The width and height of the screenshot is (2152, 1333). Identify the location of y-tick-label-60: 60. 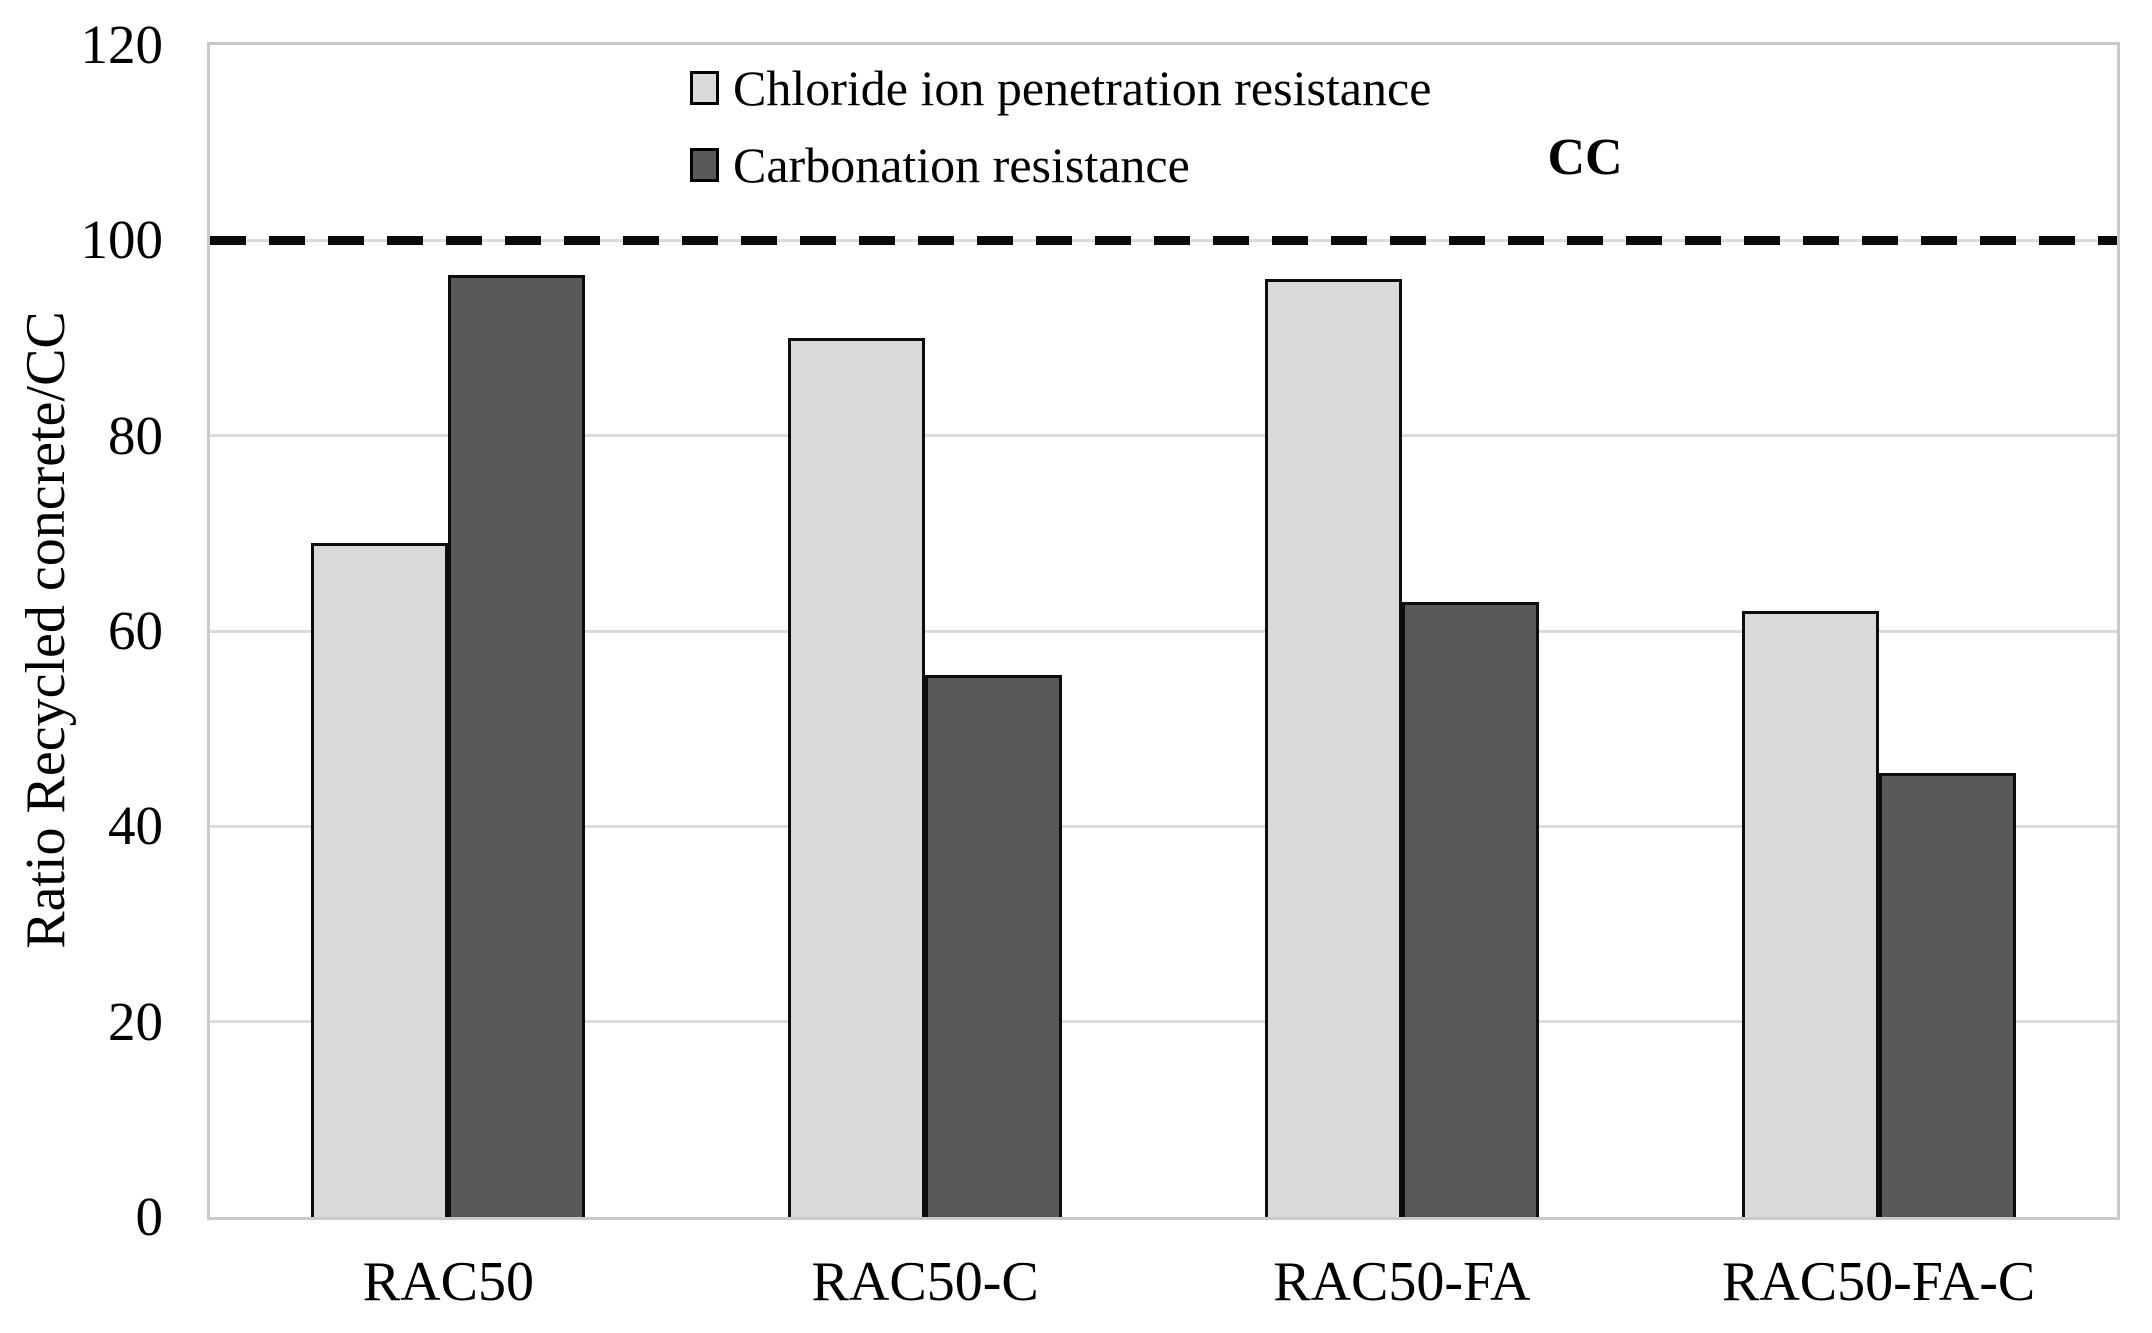
(135, 630).